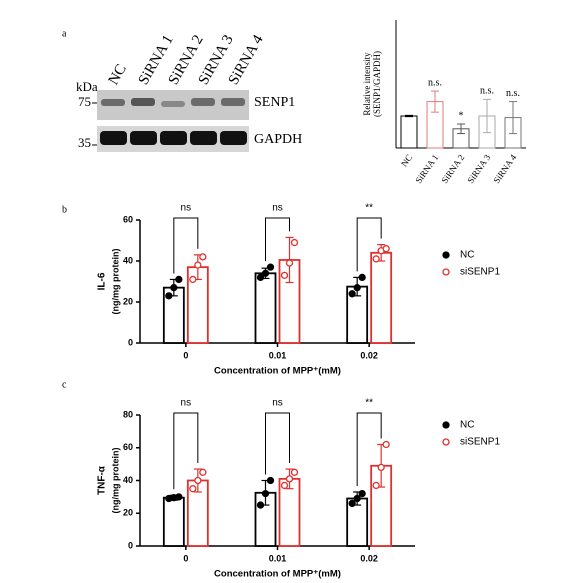 The height and width of the screenshot is (583, 563). What do you see at coordinates (461, 115) in the screenshot?
I see `significance-label: *` at bounding box center [461, 115].